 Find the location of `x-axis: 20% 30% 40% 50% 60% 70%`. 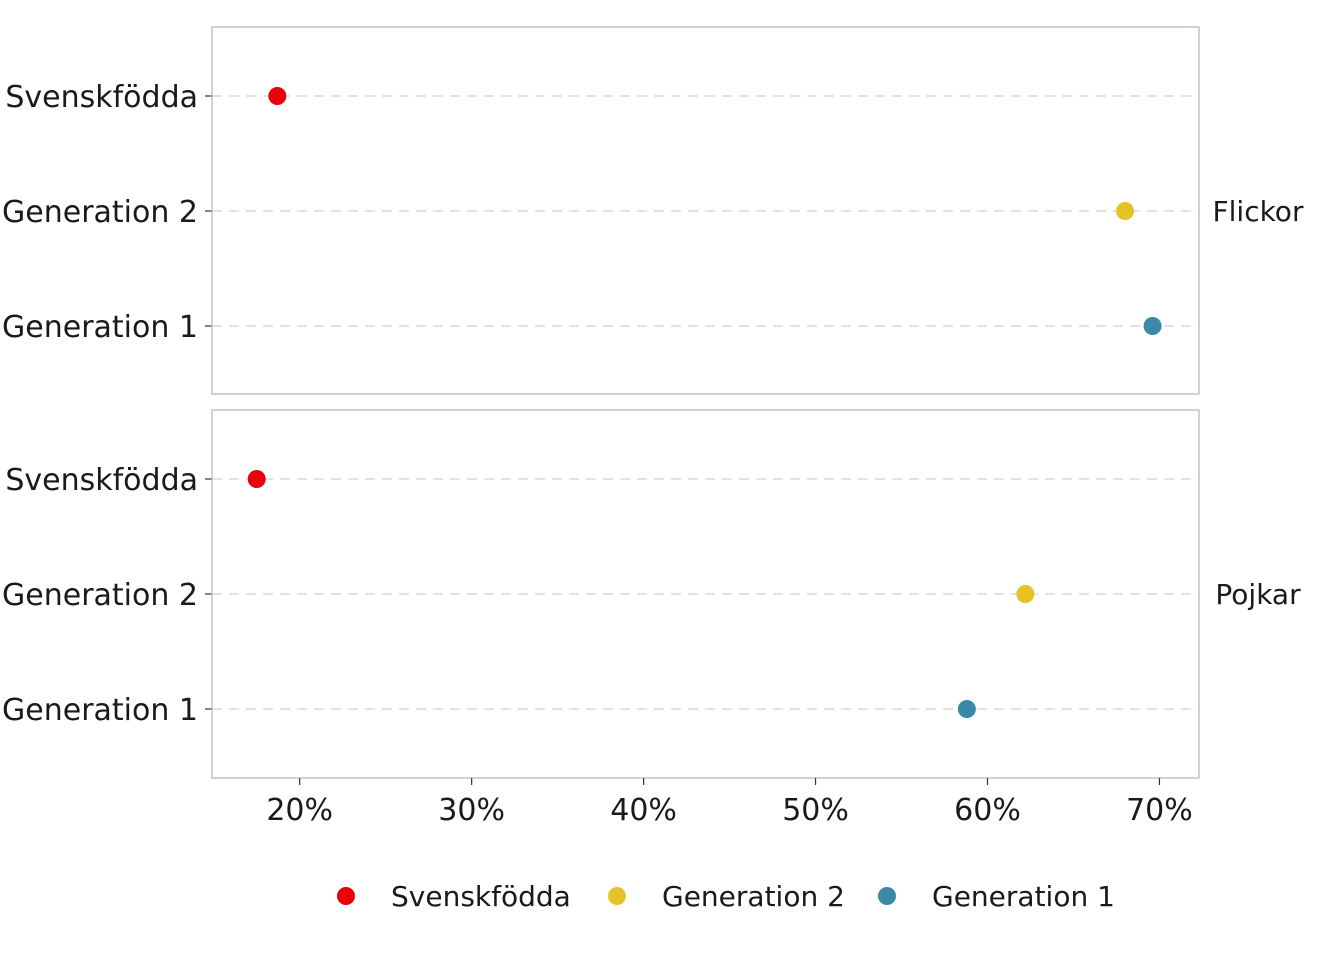

x-axis: 20% 30% 40% 50% 60% 70% is located at coordinates (729, 803).